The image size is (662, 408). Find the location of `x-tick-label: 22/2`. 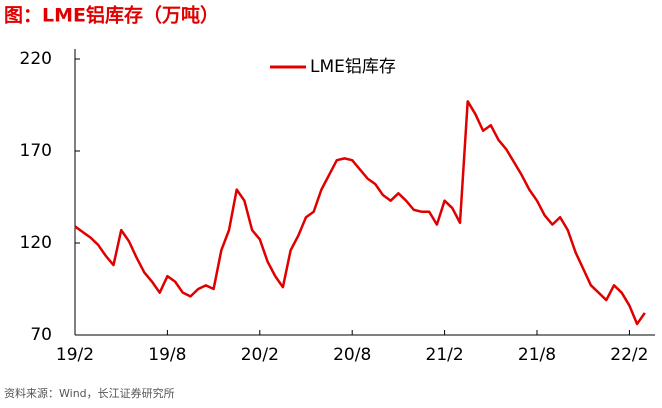

x-tick-label: 22/2 is located at coordinates (629, 355).